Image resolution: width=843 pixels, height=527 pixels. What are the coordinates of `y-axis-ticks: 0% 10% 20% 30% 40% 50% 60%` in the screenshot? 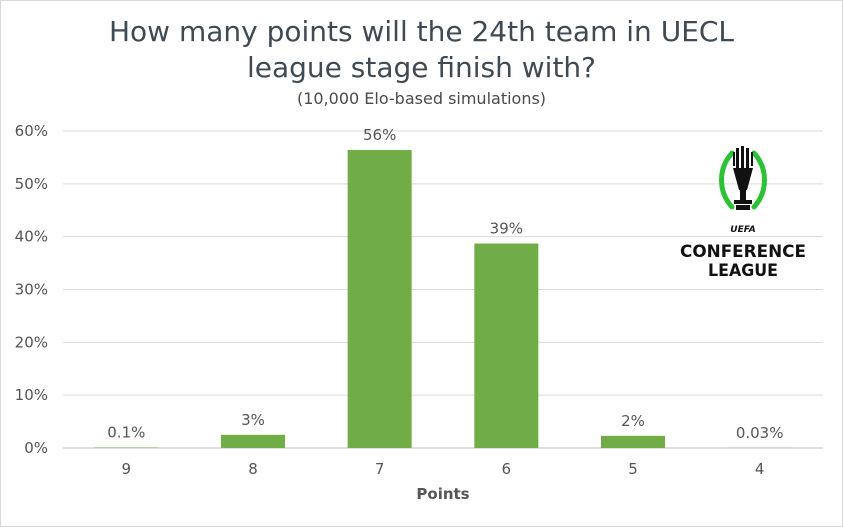 It's located at (31, 289).